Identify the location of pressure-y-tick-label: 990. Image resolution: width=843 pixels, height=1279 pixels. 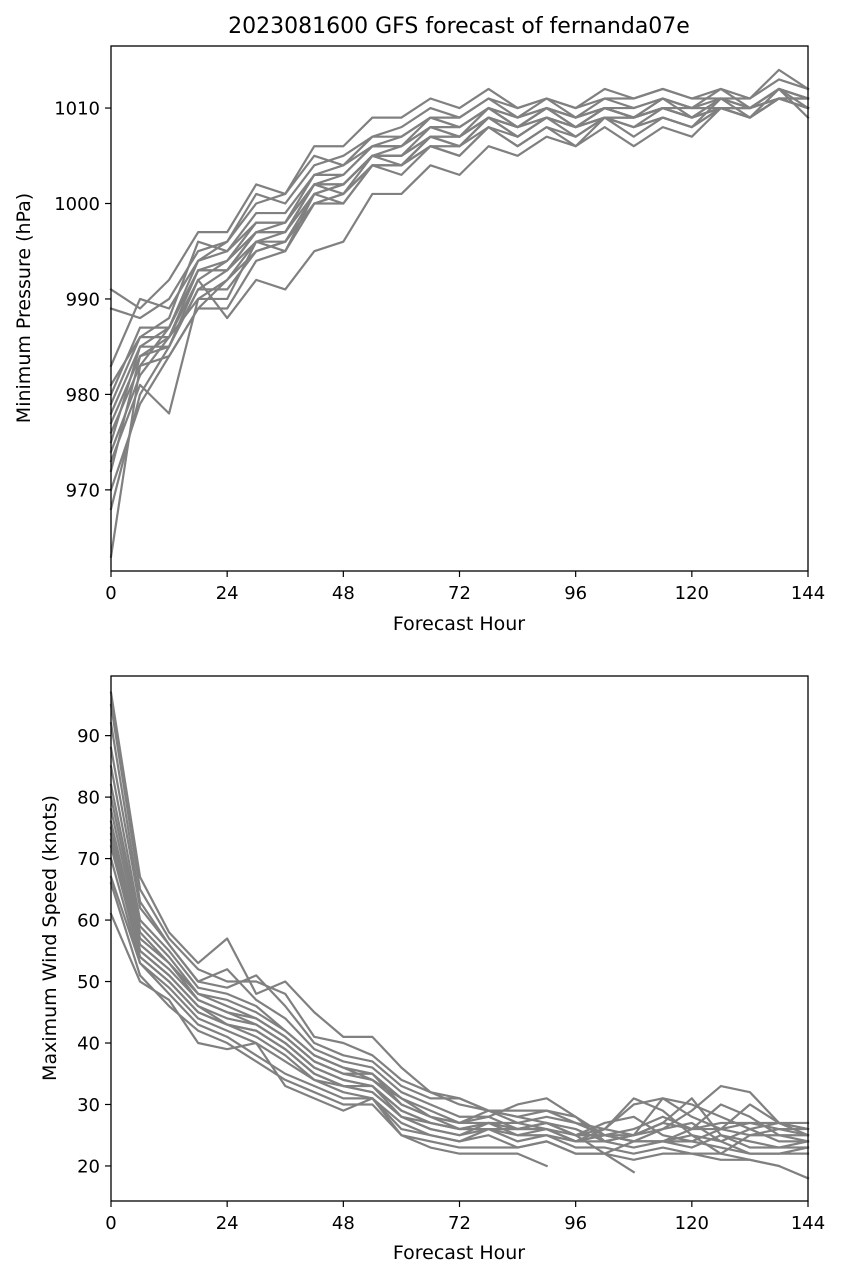
(83, 299).